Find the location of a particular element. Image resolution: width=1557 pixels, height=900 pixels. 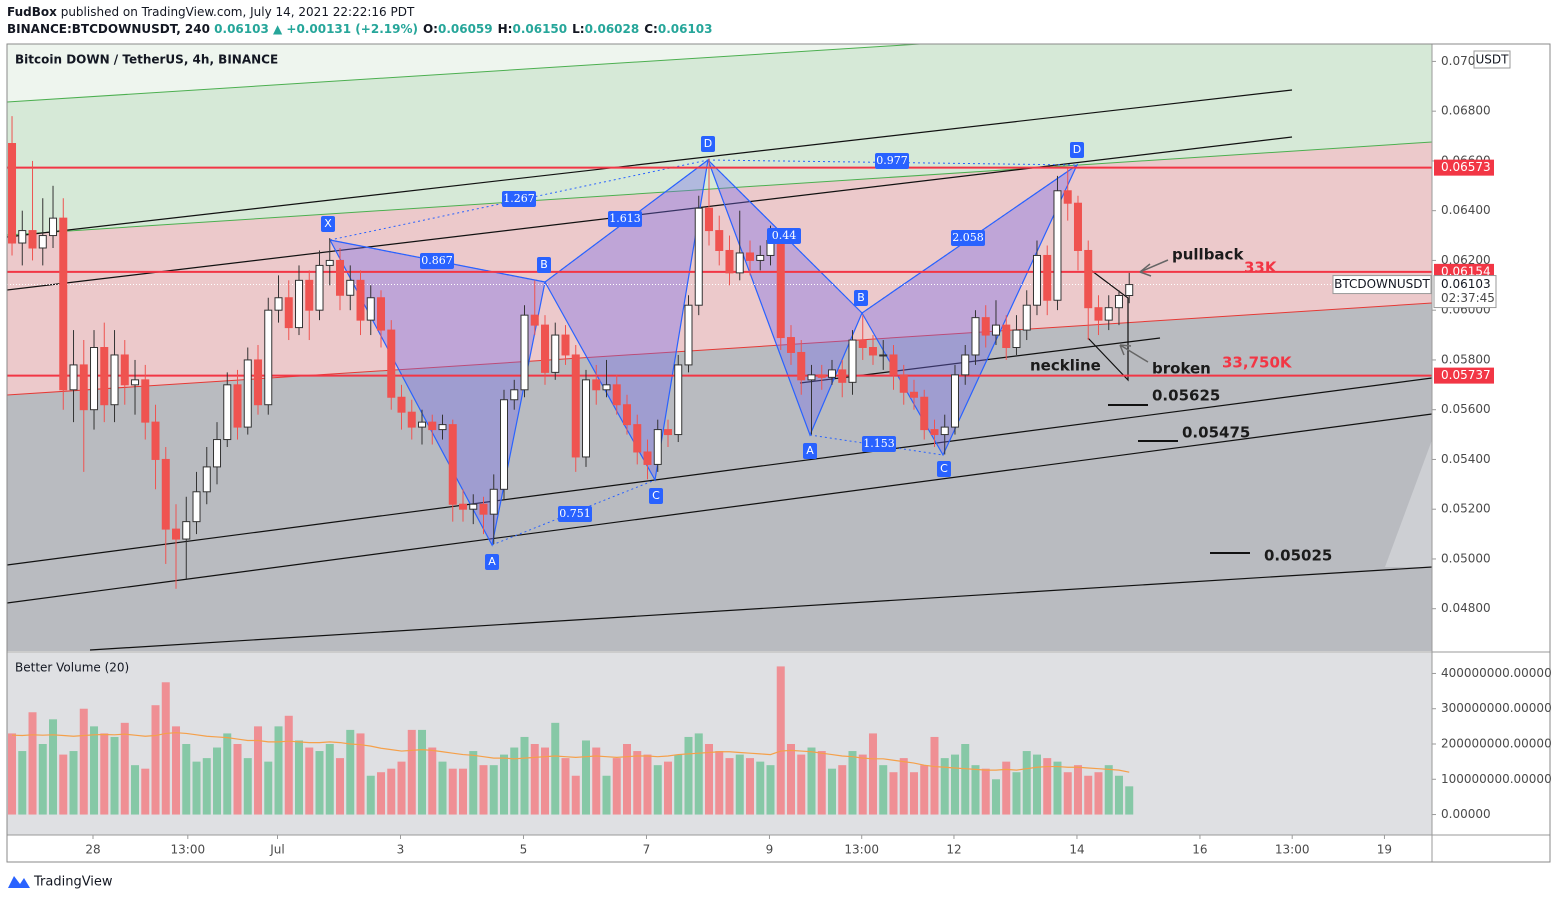

arrows is located at coordinates (1144, 311).